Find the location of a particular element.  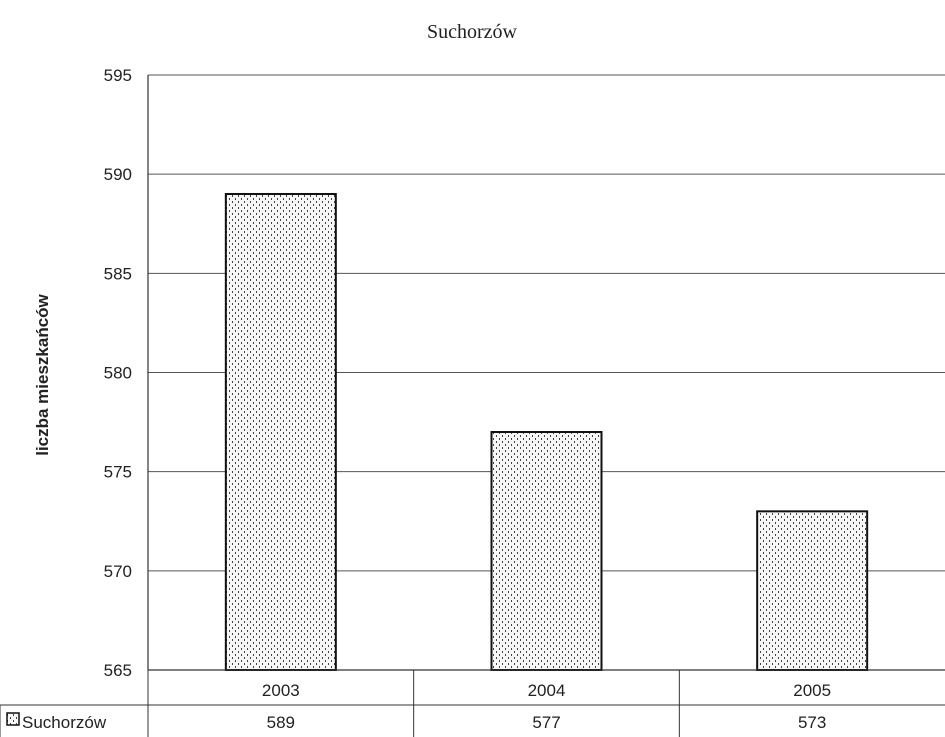

data-table: 2003 589 2004 577 2005 573 Suchorzów is located at coordinates (472, 703).